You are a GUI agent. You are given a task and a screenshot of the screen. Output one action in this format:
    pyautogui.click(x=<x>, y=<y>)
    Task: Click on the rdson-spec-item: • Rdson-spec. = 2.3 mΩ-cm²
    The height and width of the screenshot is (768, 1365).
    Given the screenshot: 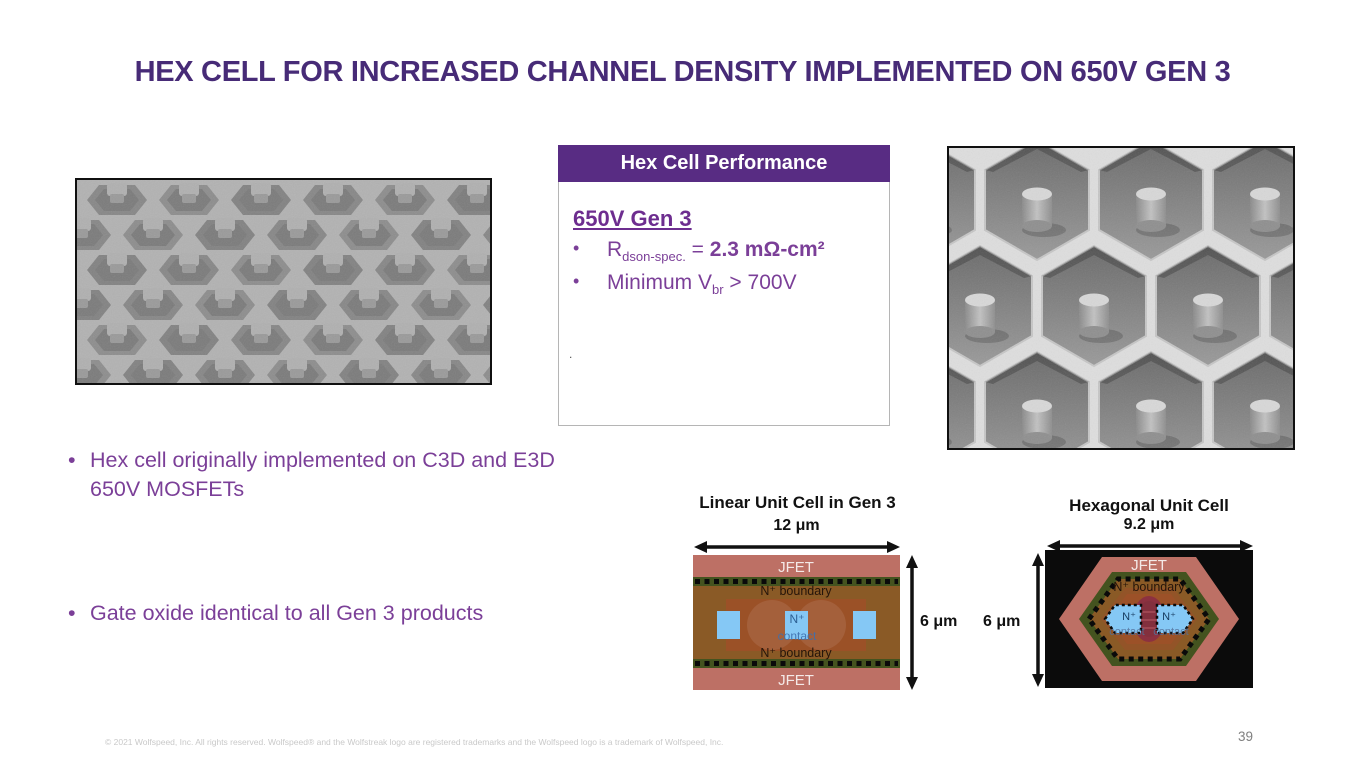 What is the action you would take?
    pyautogui.click(x=731, y=251)
    